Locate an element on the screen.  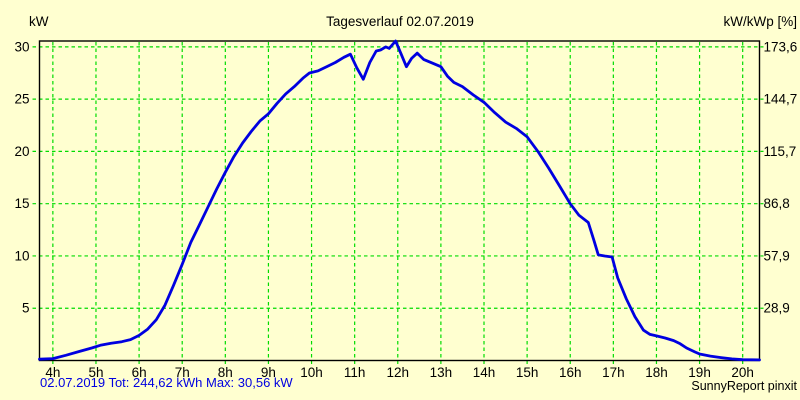
y-axis-tick-label-left: 15 is located at coordinates (21, 203).